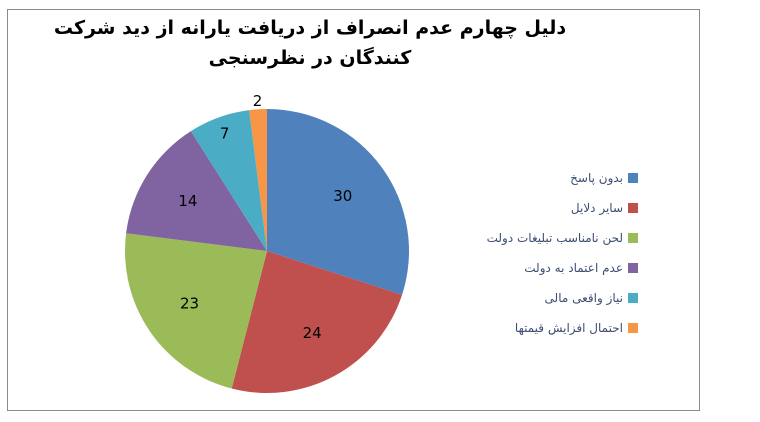  Describe the element at coordinates (596, 177) in the screenshot. I see `legend-label: بدون پاسخ` at that location.